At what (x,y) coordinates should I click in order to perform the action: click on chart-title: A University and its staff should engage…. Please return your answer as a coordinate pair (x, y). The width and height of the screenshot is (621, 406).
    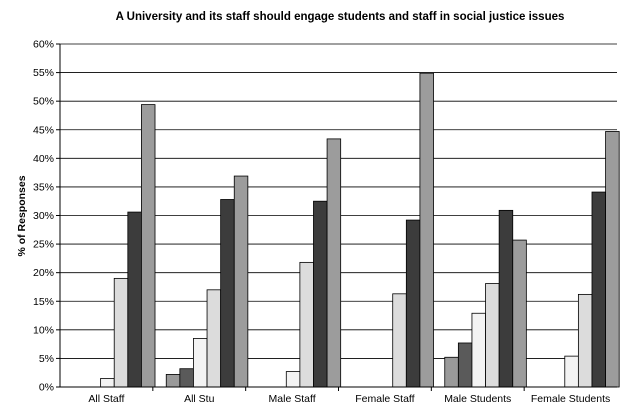
    Looking at the image, I should click on (340, 17).